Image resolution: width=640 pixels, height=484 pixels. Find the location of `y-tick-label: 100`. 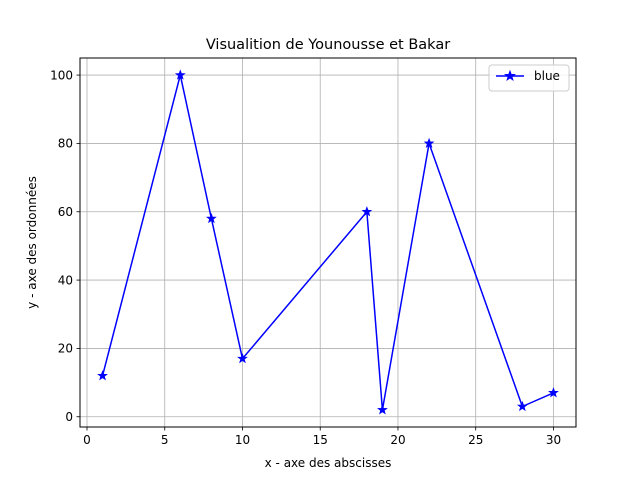

y-tick-label: 100 is located at coordinates (61, 75).